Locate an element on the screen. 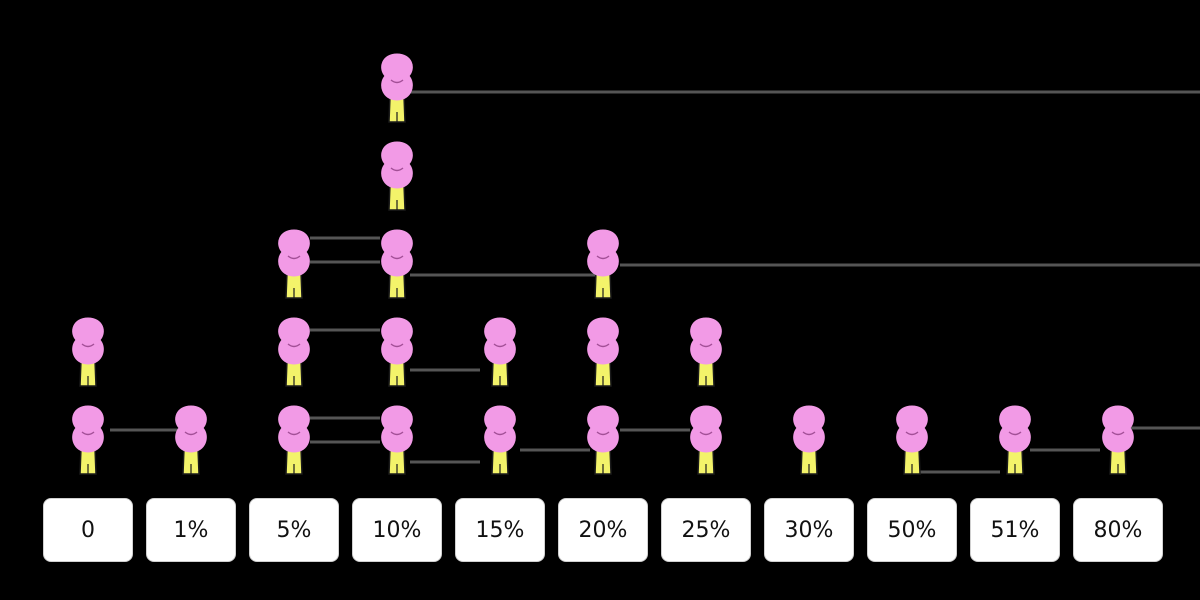  category-label: 50% is located at coordinates (912, 530).